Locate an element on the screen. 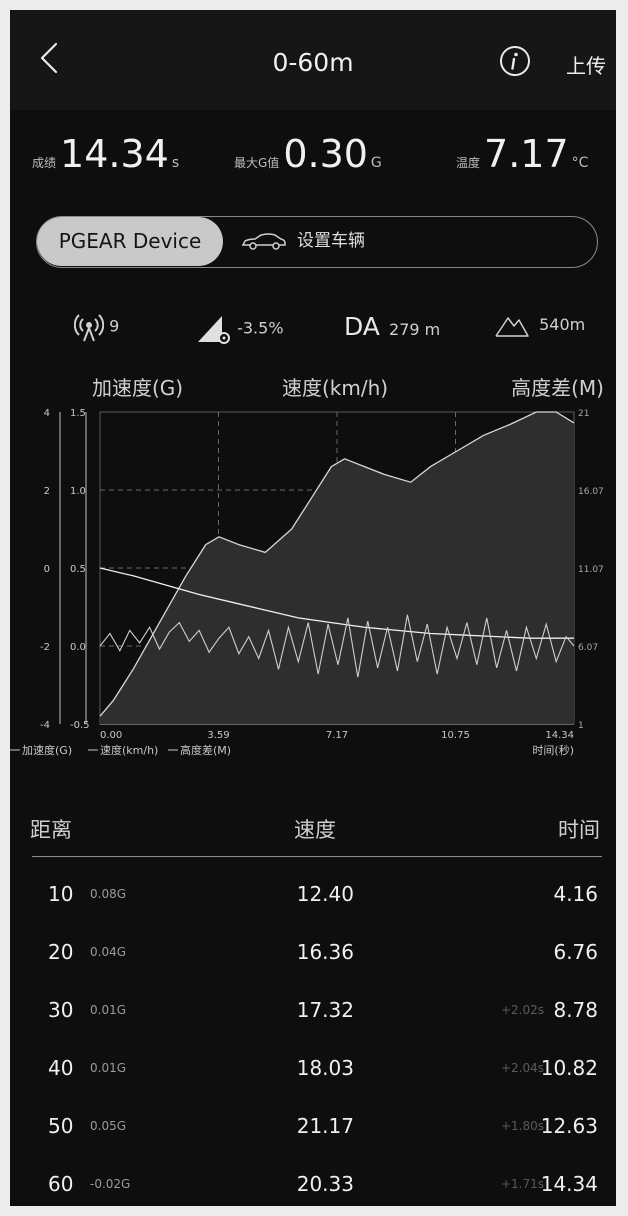  legend-item: 加速度(G) is located at coordinates (47, 750).